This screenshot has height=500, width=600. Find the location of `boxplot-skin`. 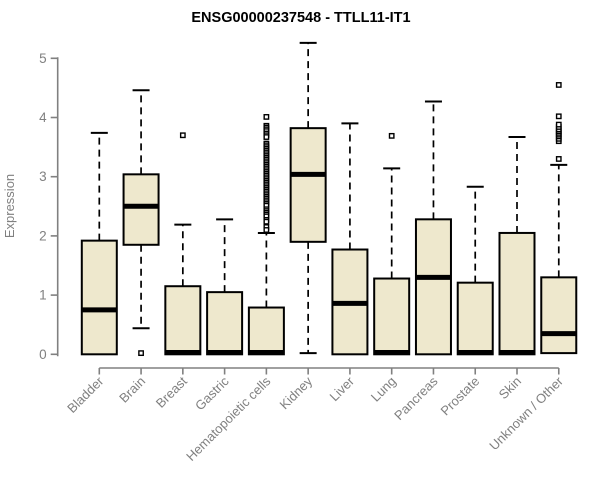

boxplot-skin is located at coordinates (517, 246).